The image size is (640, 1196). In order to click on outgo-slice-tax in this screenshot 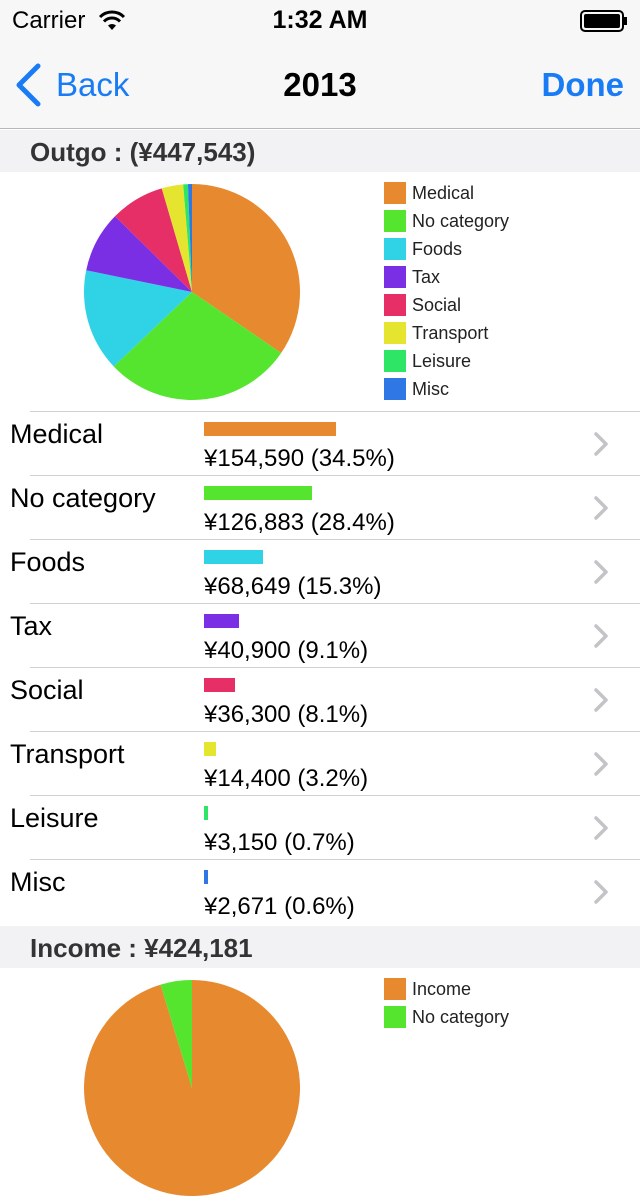, I will do `click(139, 254)`.